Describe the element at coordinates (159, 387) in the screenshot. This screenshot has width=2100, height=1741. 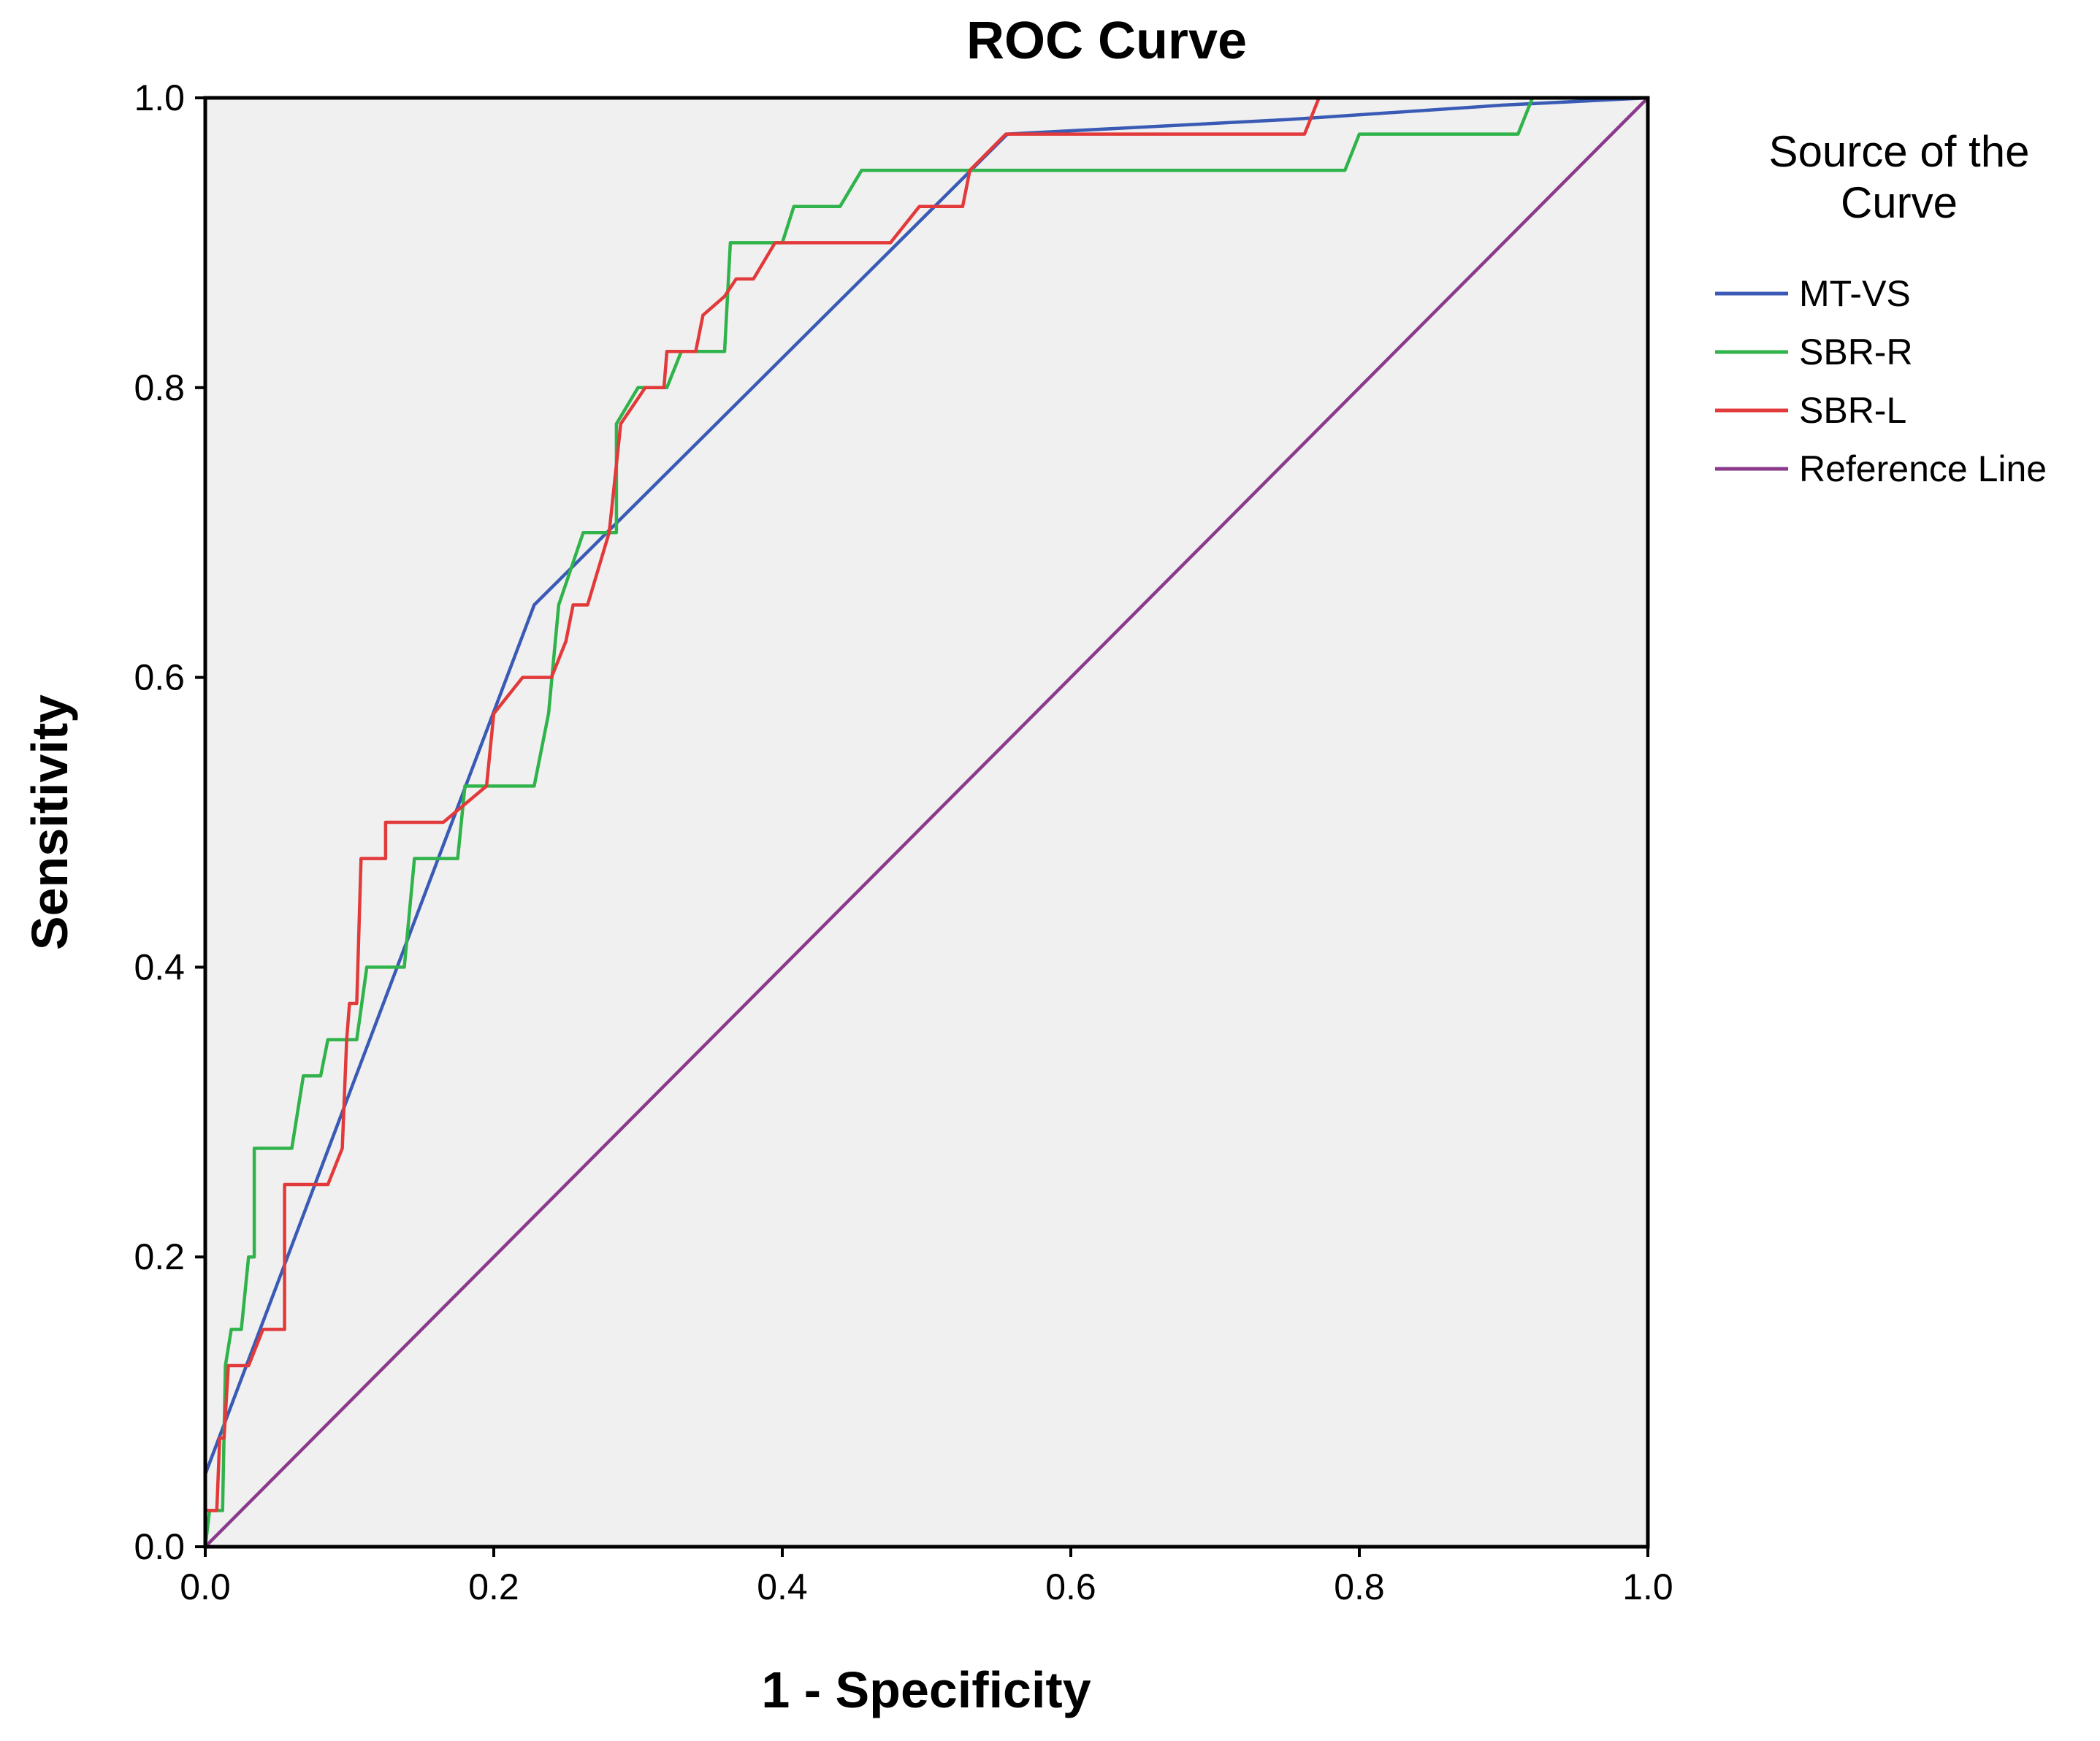
I see `y-tick-label: 0.8` at that location.